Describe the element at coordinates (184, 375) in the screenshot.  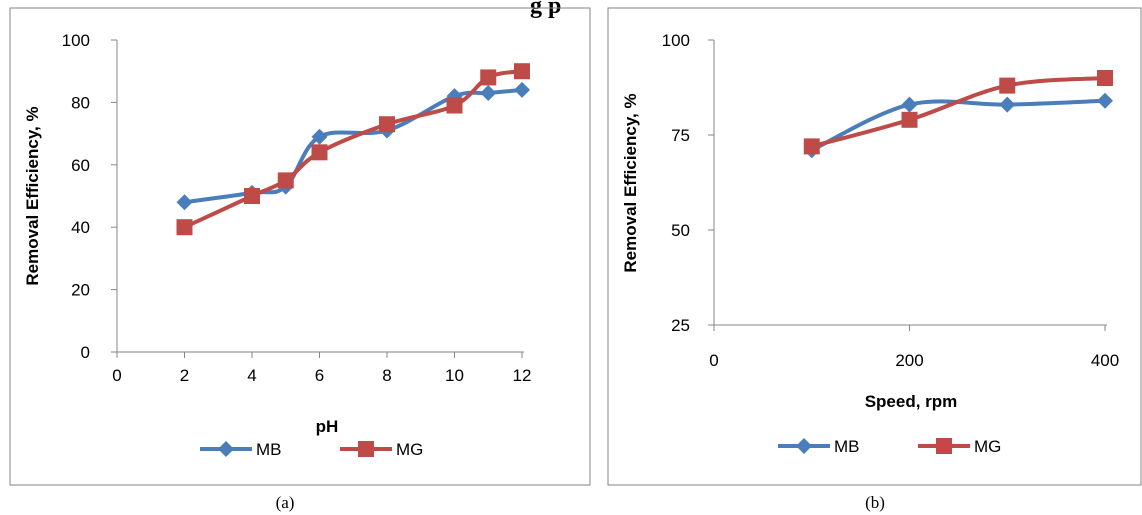
I see `x-tick-label: 2` at that location.